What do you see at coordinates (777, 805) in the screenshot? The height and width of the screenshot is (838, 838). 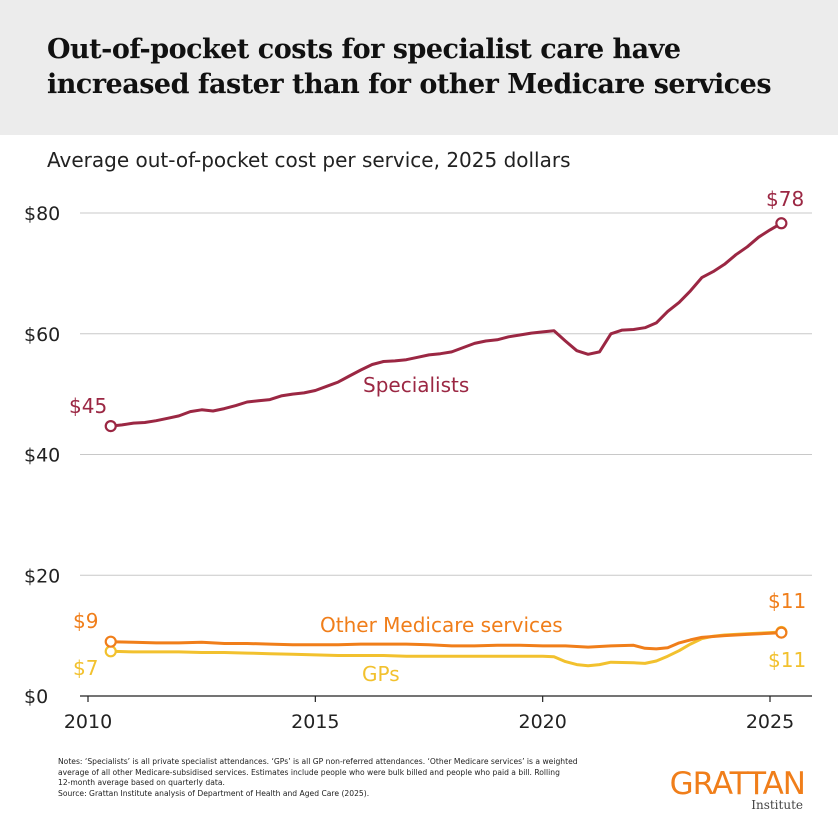 I see `logo-subtext: Institute` at bounding box center [777, 805].